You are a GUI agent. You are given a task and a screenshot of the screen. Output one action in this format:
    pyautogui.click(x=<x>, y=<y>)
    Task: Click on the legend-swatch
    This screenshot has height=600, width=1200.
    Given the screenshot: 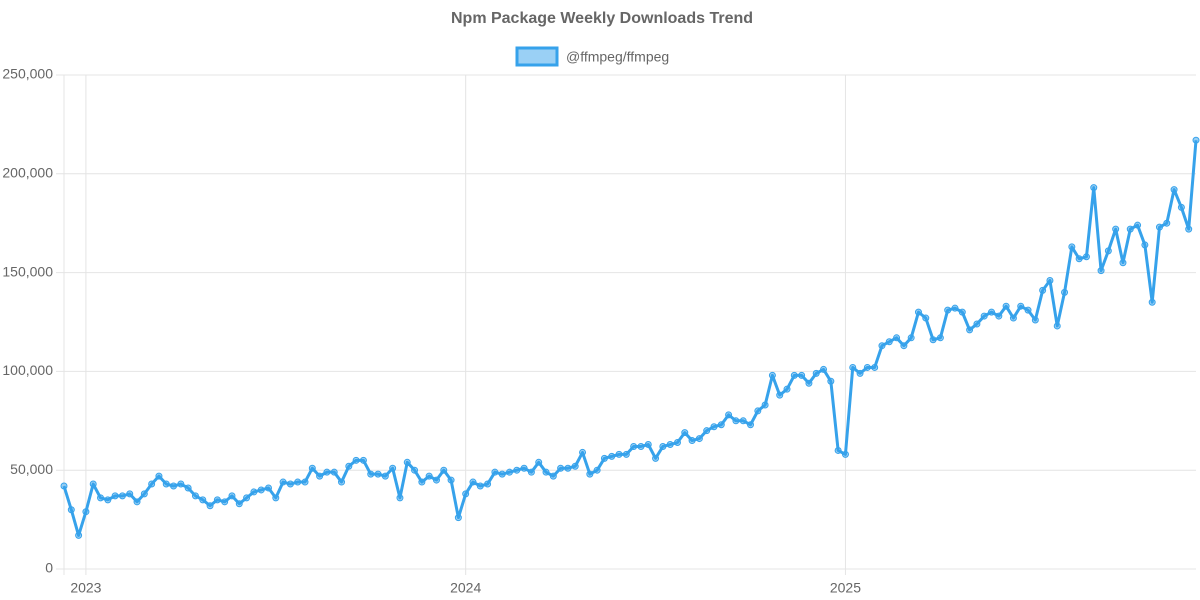 What is the action you would take?
    pyautogui.click(x=537, y=56)
    